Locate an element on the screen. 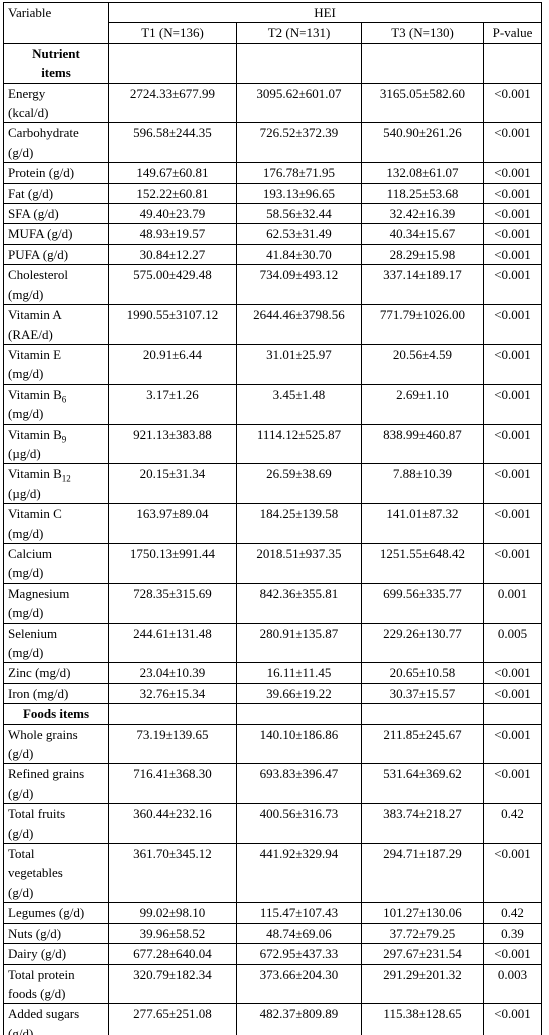  value-cell: 140.10±186.86 is located at coordinates (299, 744).